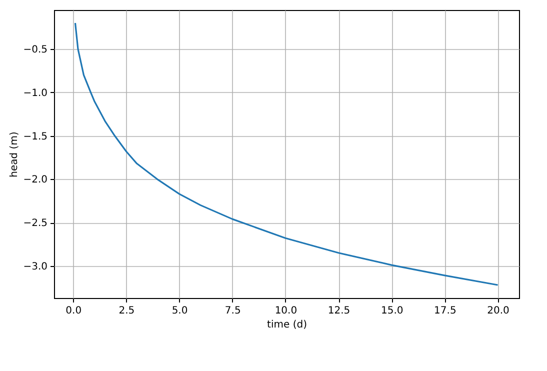 This screenshot has width=547, height=371. I want to click on y-tick-label: −1.0, so click(35, 93).